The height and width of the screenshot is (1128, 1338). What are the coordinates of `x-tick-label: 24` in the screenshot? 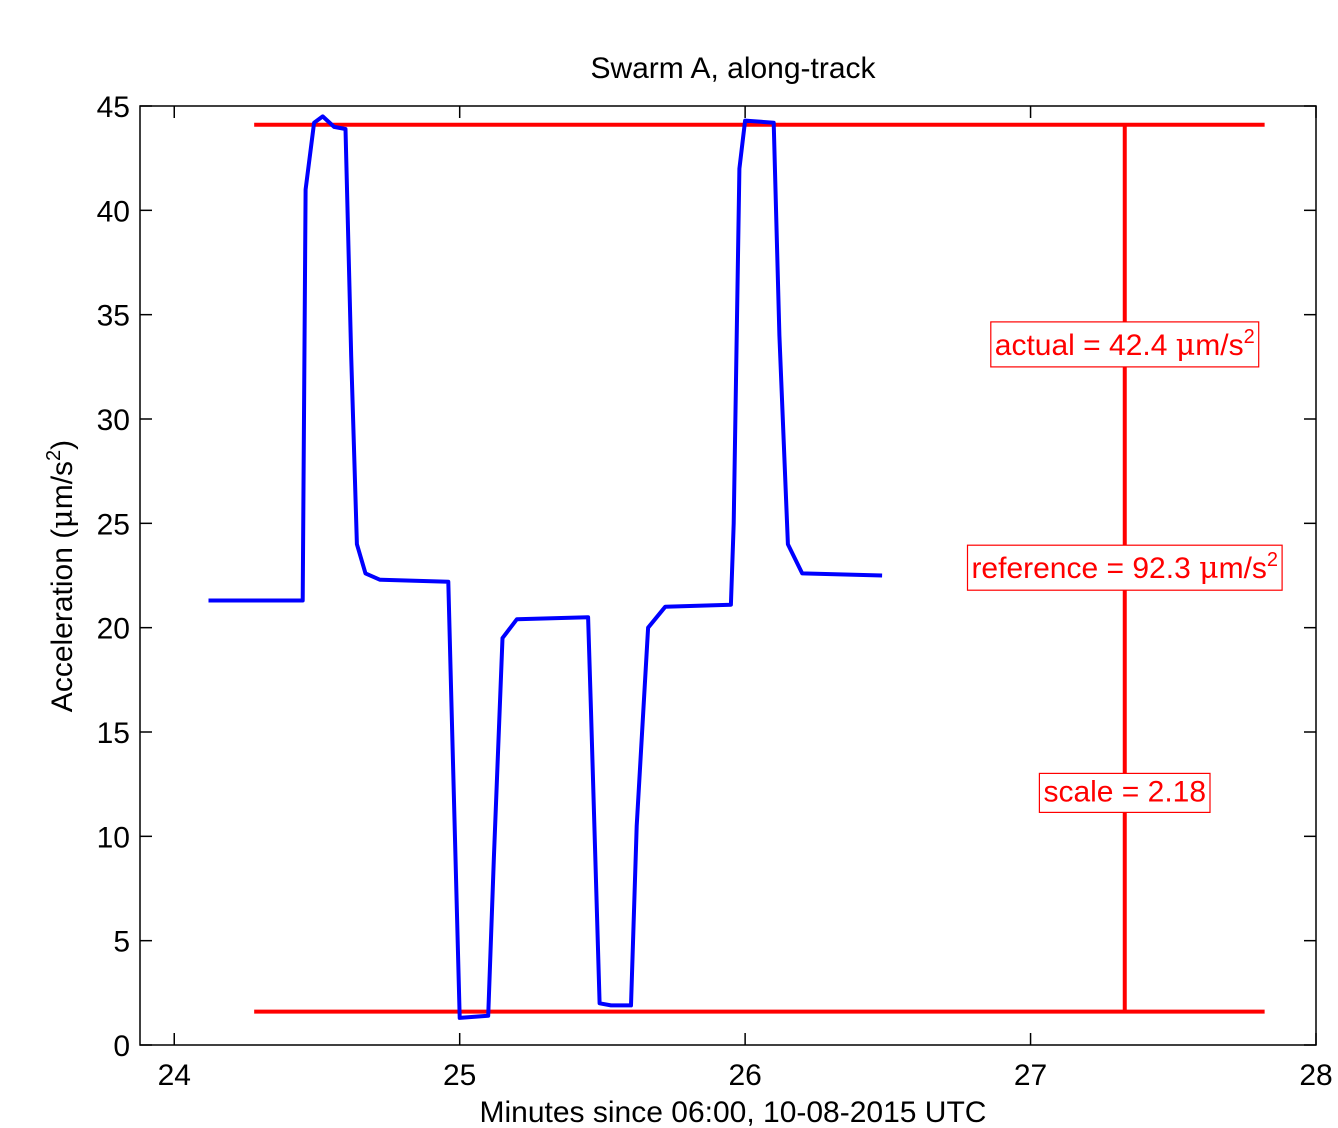 It's located at (174, 1075).